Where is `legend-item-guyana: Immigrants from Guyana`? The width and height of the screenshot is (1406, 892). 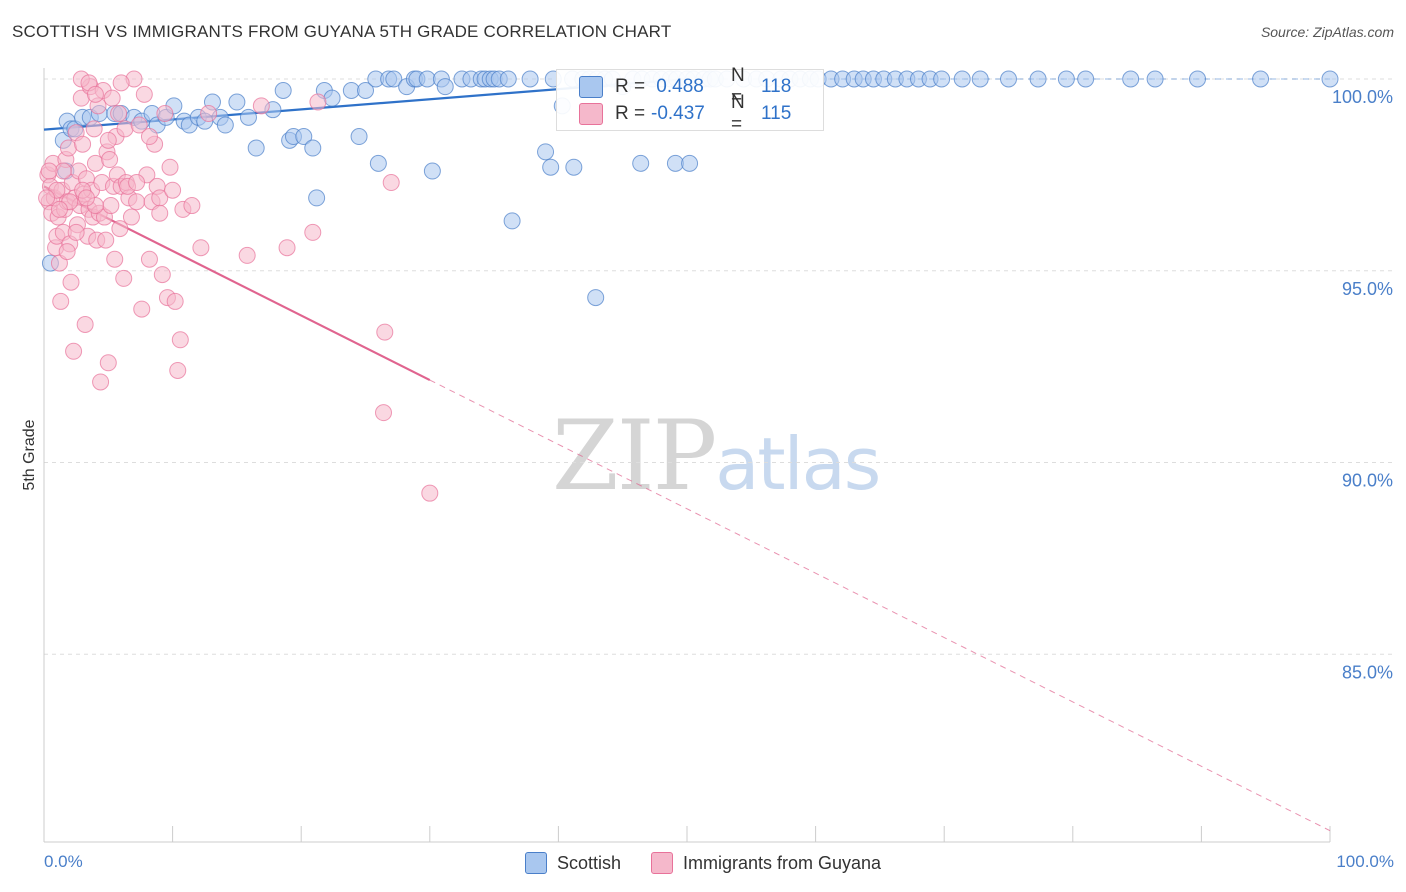 legend-item-guyana: Immigrants from Guyana is located at coordinates (766, 863).